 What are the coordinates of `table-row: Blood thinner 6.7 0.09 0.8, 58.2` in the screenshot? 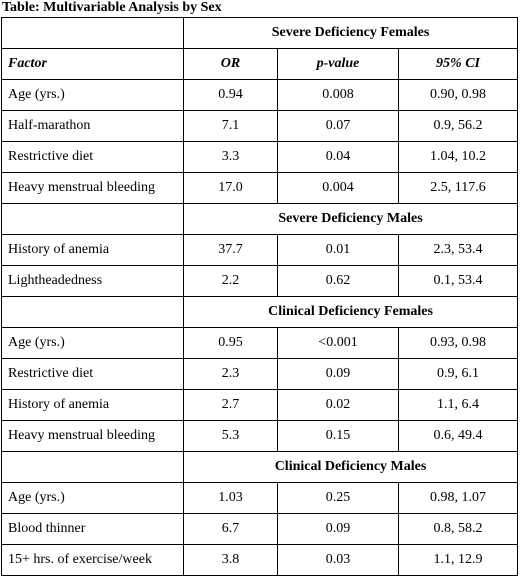 It's located at (260, 529).